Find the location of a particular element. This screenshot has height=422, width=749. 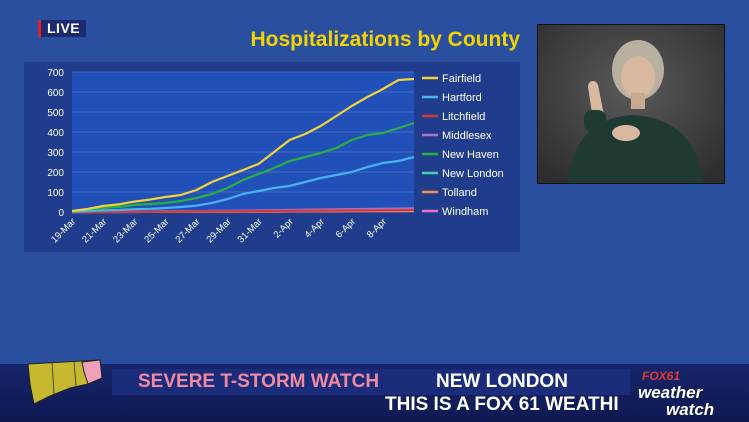

x-tick-label: 25-Mar is located at coordinates (156, 230).